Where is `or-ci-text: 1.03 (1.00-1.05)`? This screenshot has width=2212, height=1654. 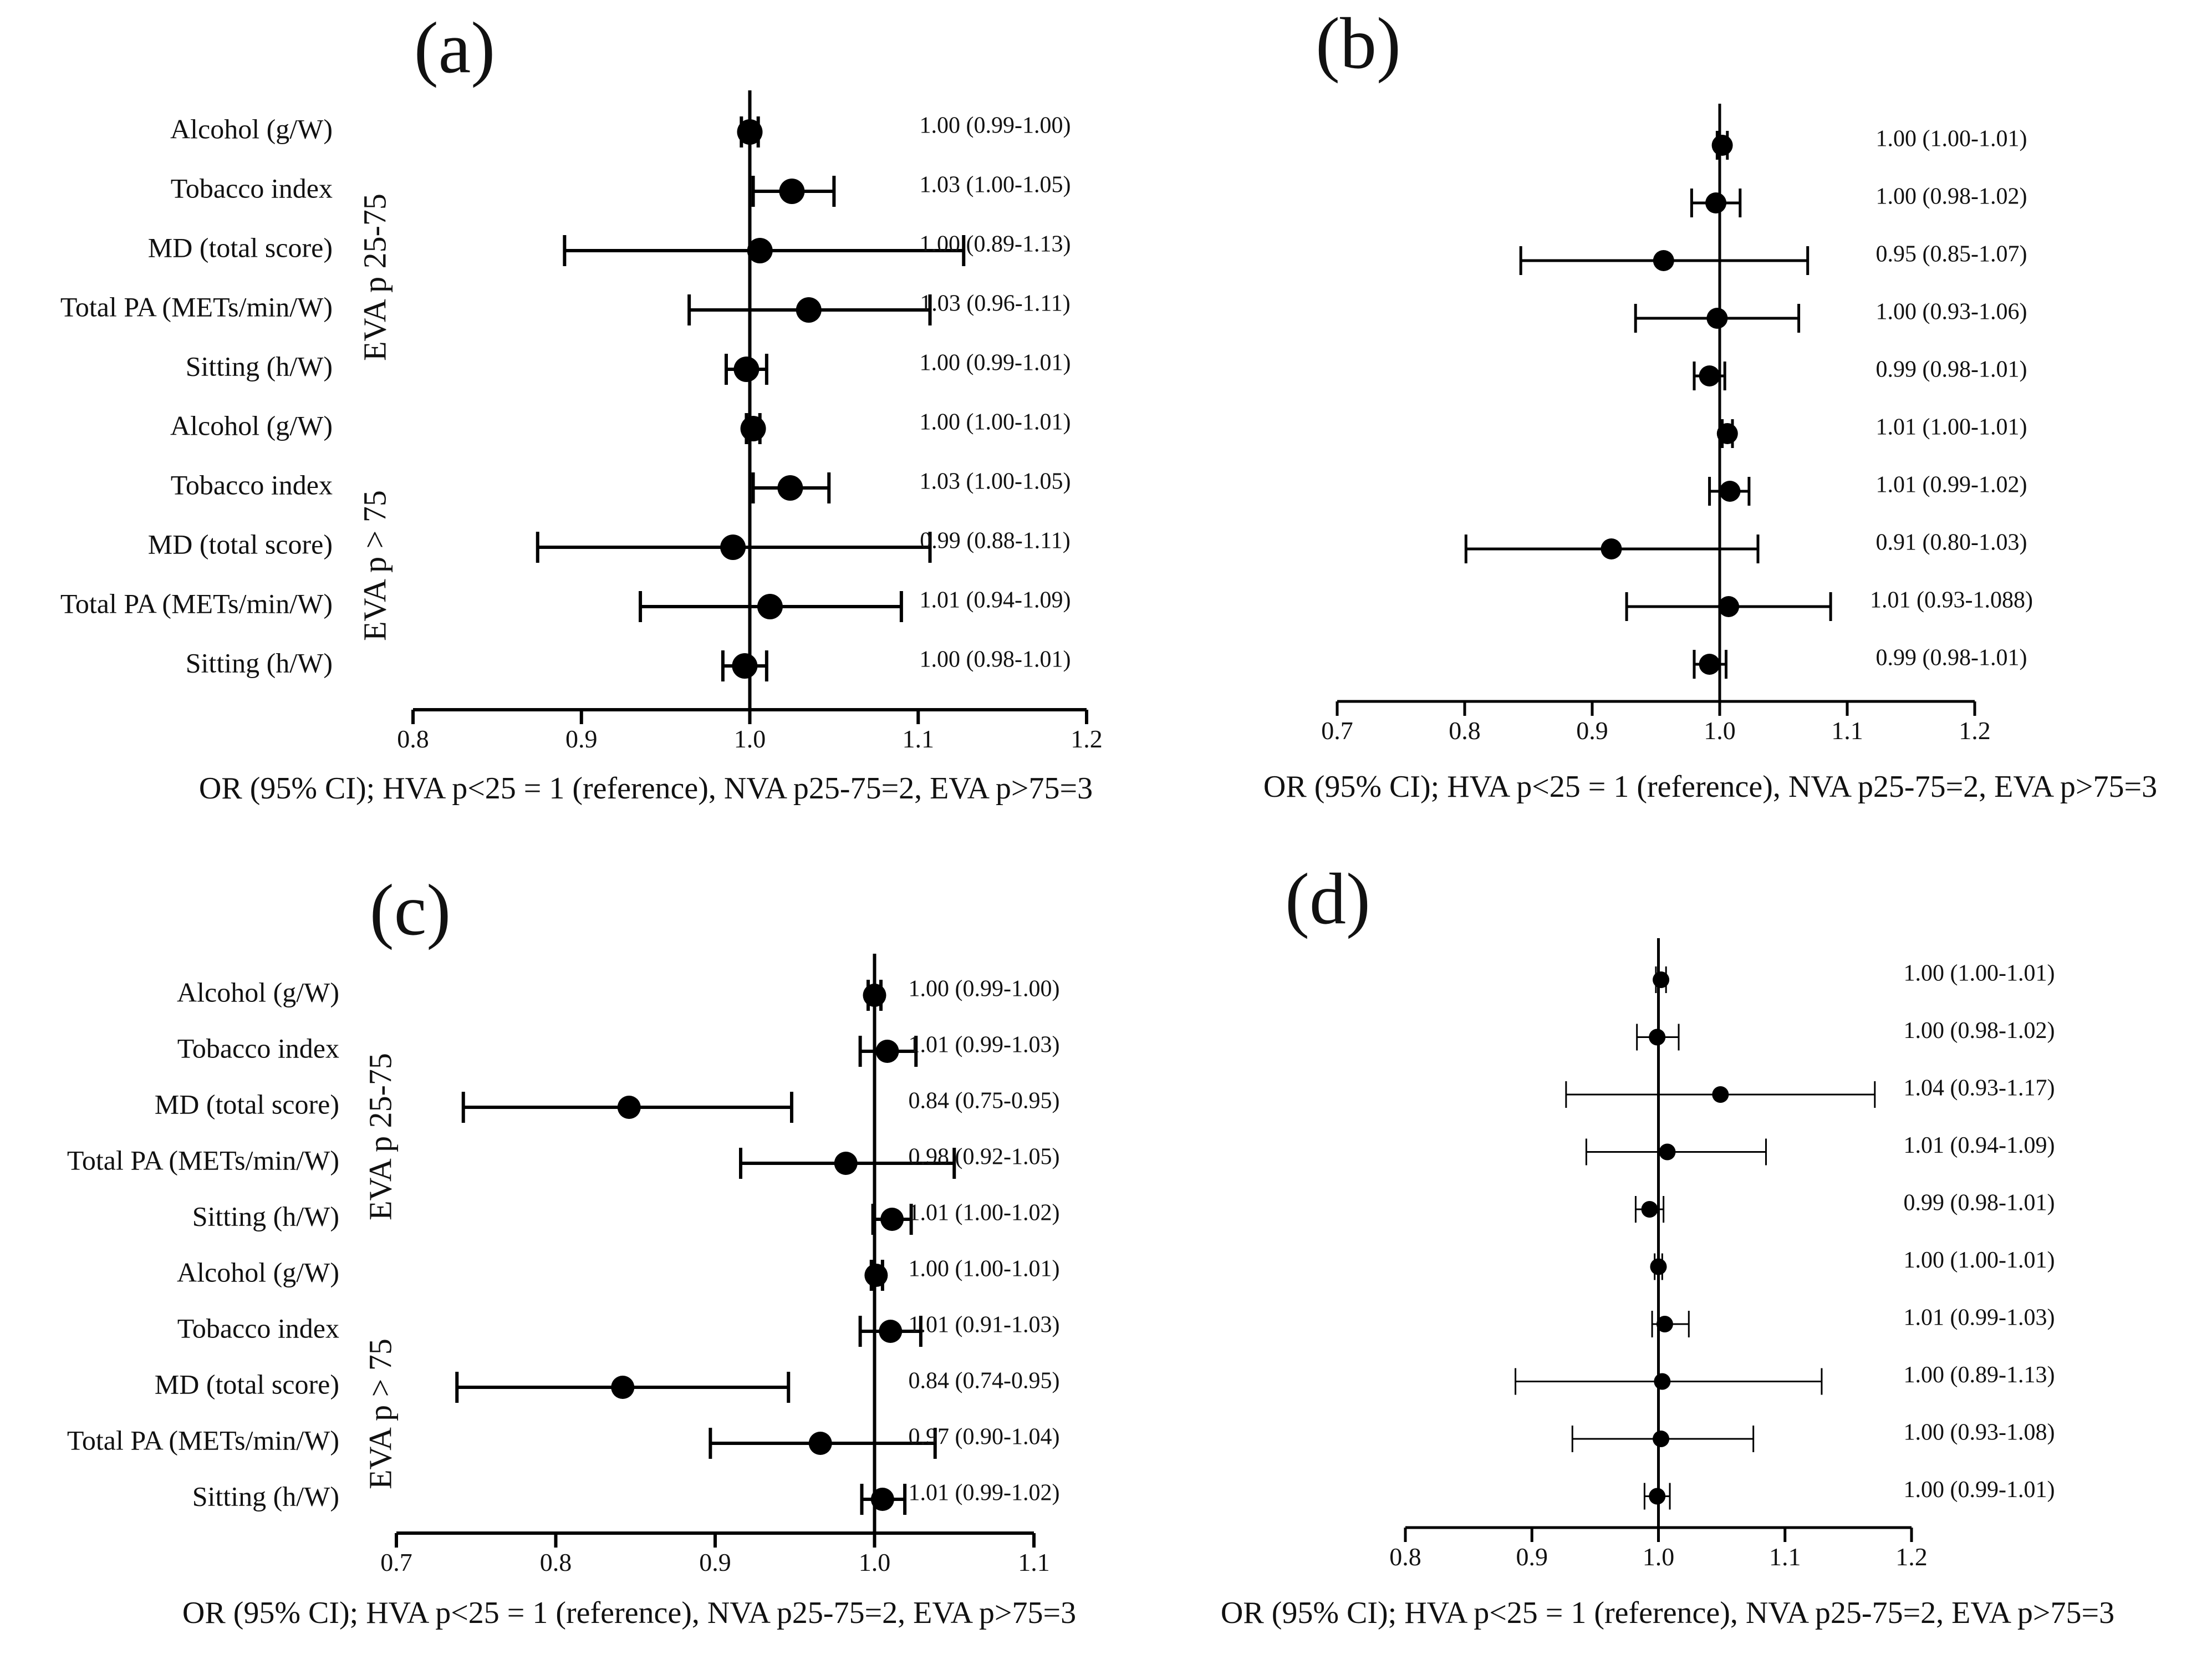
or-ci-text: 1.03 (1.00-1.05) is located at coordinates (995, 482).